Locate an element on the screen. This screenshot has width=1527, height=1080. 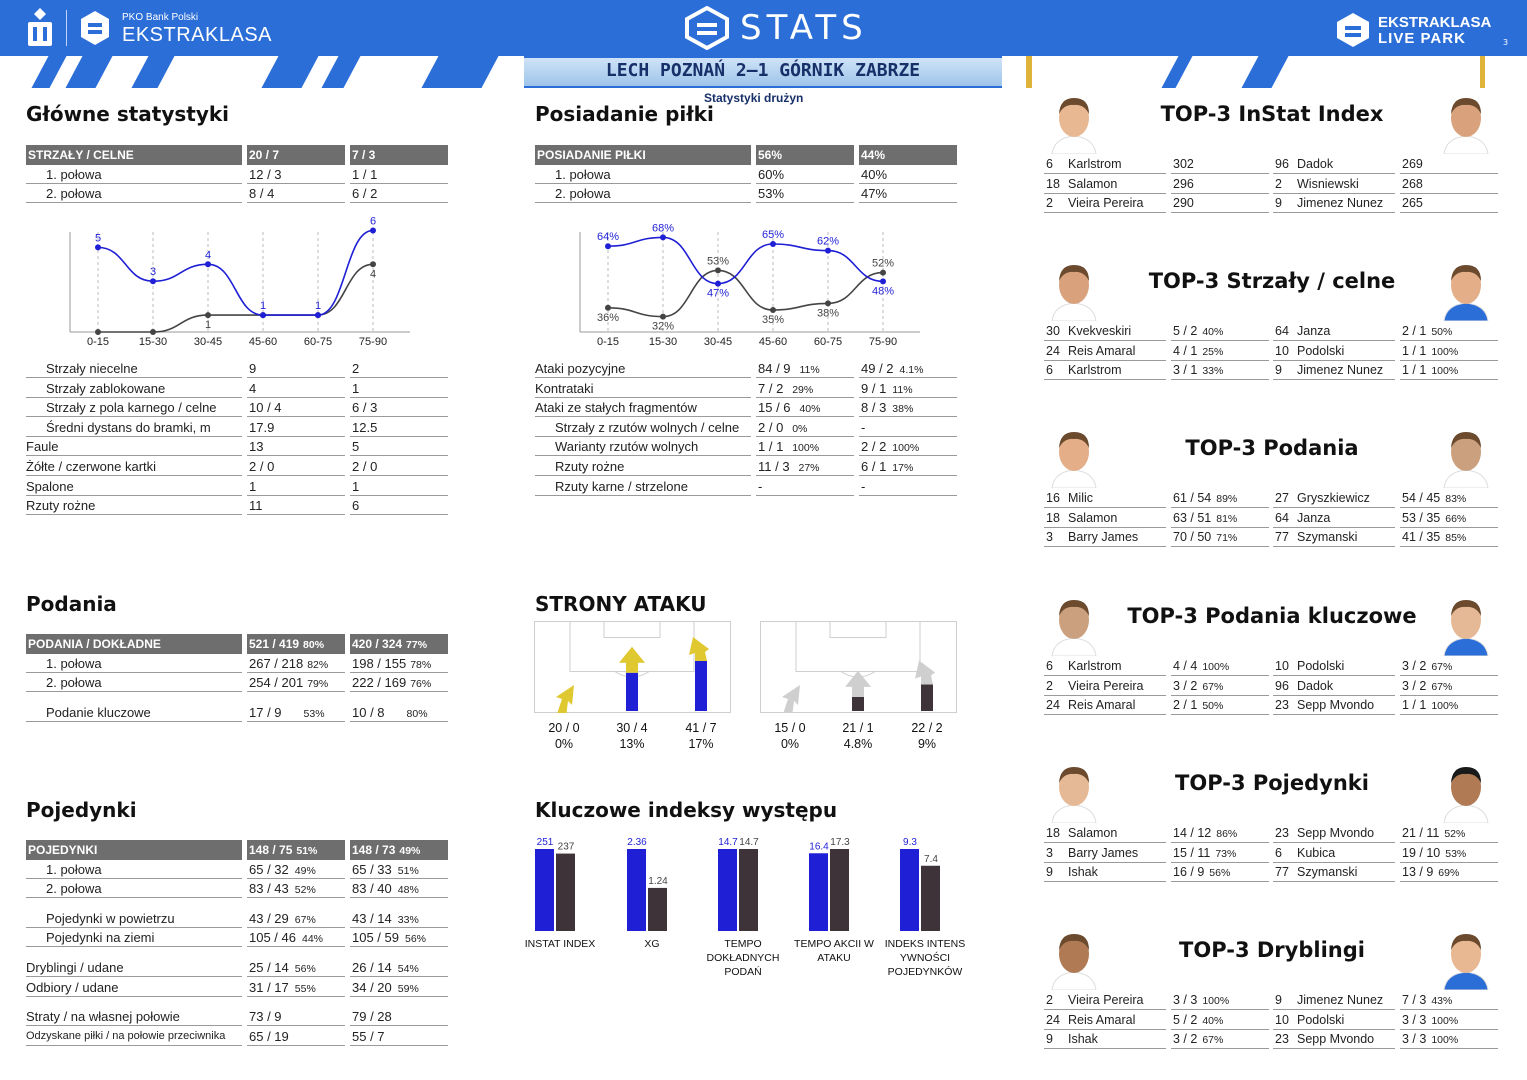
stat-value: 5 / 2 is located at coordinates (1185, 1019).